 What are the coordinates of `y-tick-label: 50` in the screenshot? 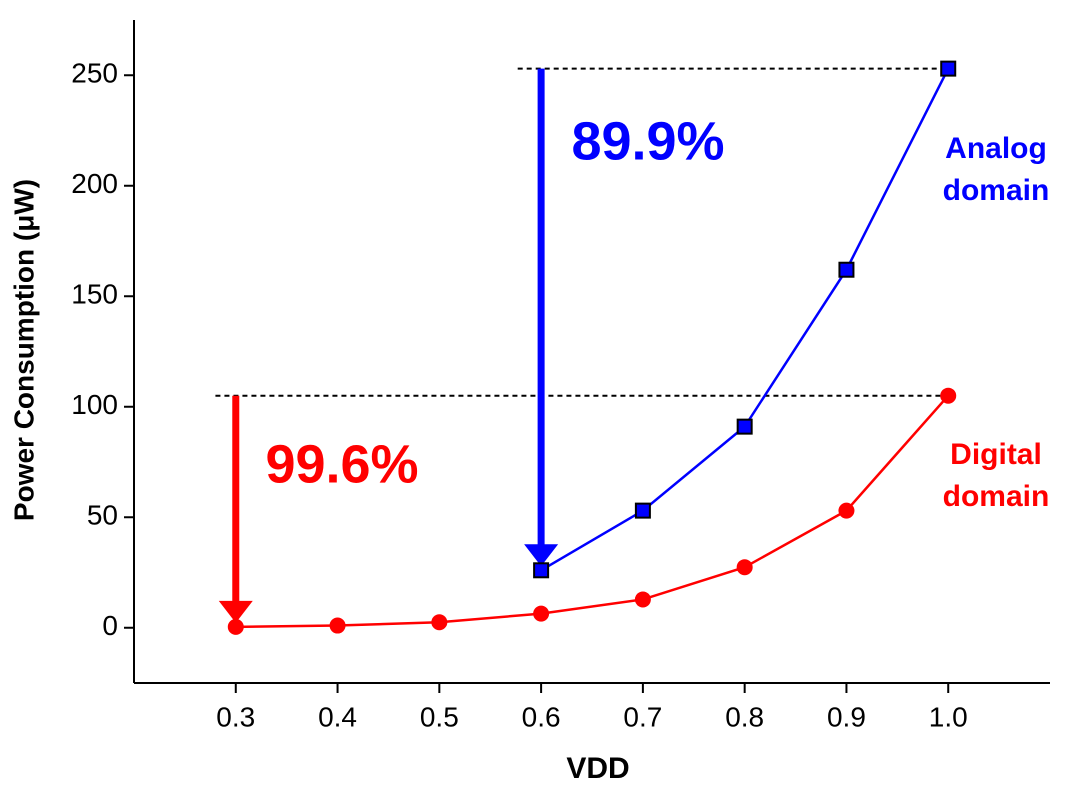 It's located at (102, 515).